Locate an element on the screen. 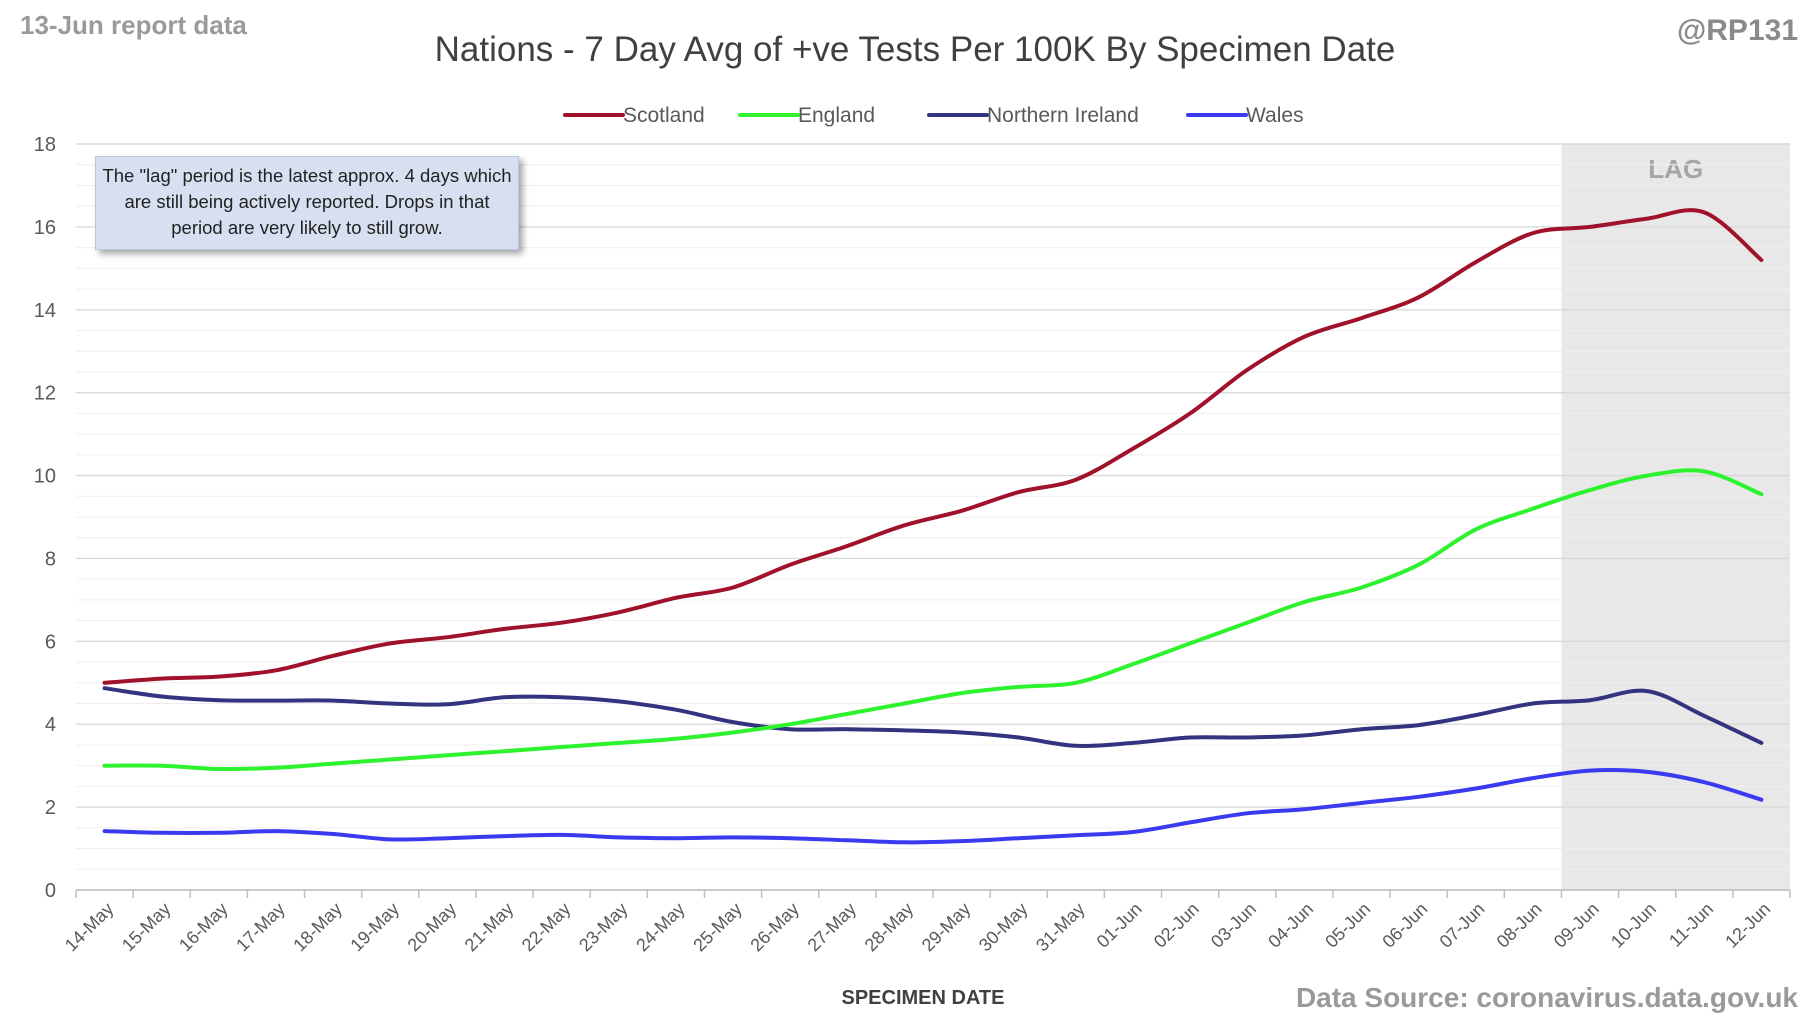 The image size is (1820, 1022). x-tick-label: 23-May is located at coordinates (603, 927).